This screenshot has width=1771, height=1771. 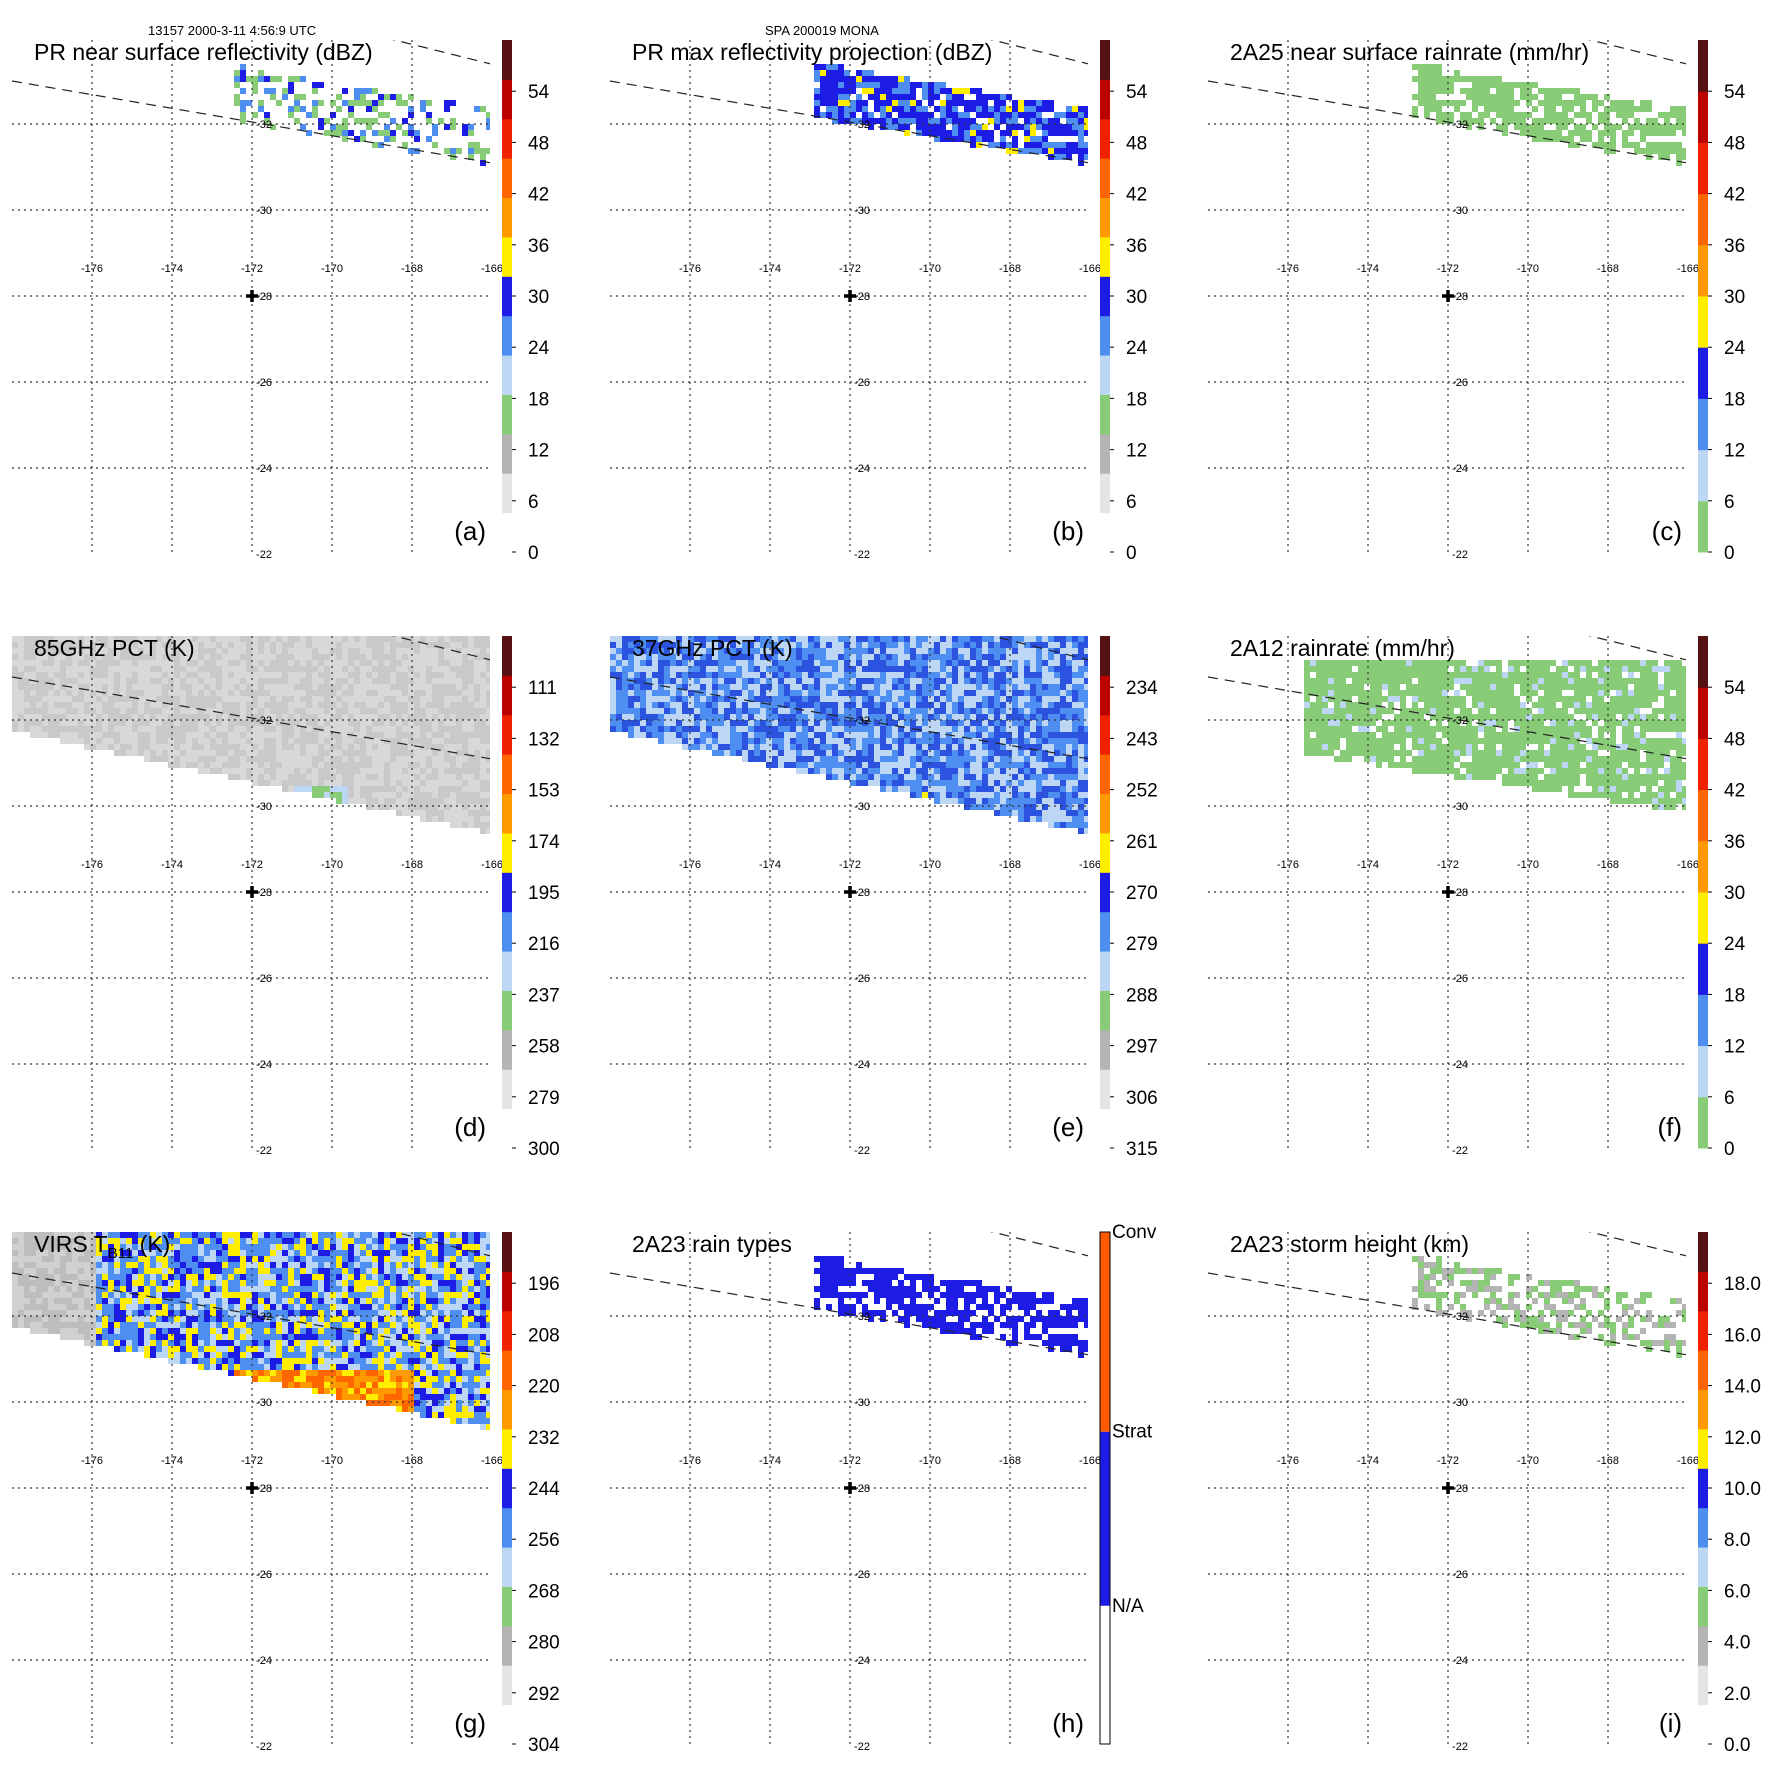 What do you see at coordinates (1136, 399) in the screenshot?
I see `colorbar-tick-label: 18` at bounding box center [1136, 399].